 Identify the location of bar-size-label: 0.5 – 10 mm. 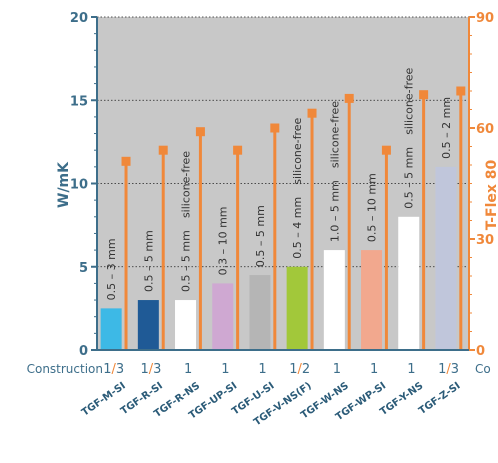
(372, 207).